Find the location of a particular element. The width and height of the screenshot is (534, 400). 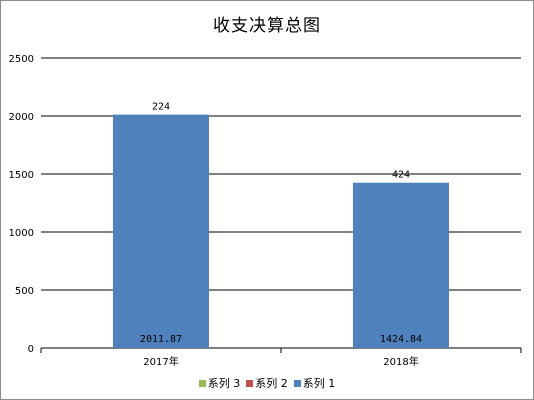

legend-label-series-1: 系列 1 is located at coordinates (319, 383).